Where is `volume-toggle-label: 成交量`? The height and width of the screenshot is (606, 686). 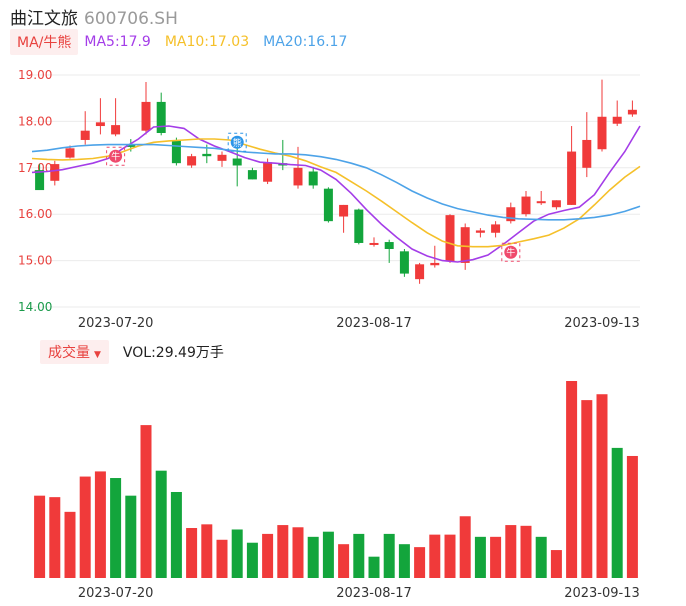
volume-toggle-label: 成交量 is located at coordinates (69, 353).